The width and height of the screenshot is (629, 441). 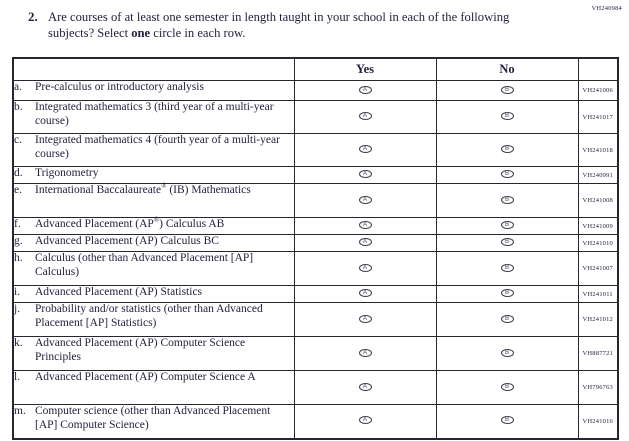 I want to click on subject-header, so click(x=153, y=69).